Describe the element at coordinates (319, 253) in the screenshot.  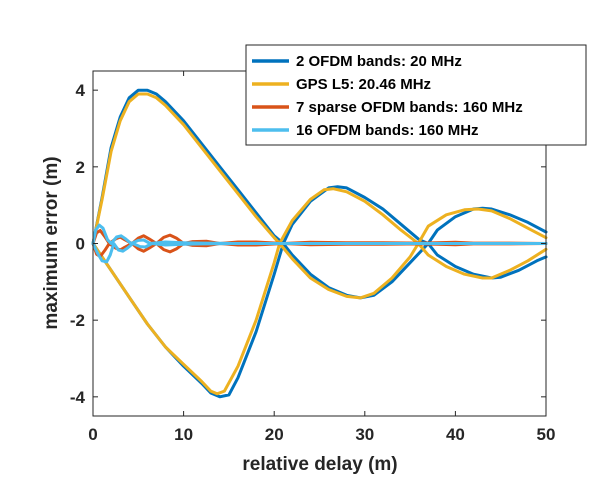
I see `series-4-lower-line` at that location.